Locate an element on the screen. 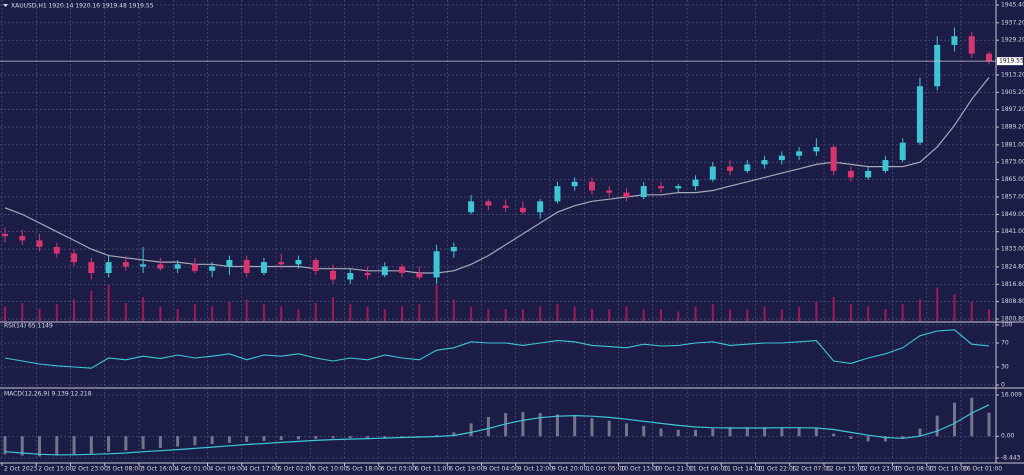 The width and height of the screenshot is (1024, 475). x-tick-label: 2 Oct 15:00 is located at coordinates (55, 469).